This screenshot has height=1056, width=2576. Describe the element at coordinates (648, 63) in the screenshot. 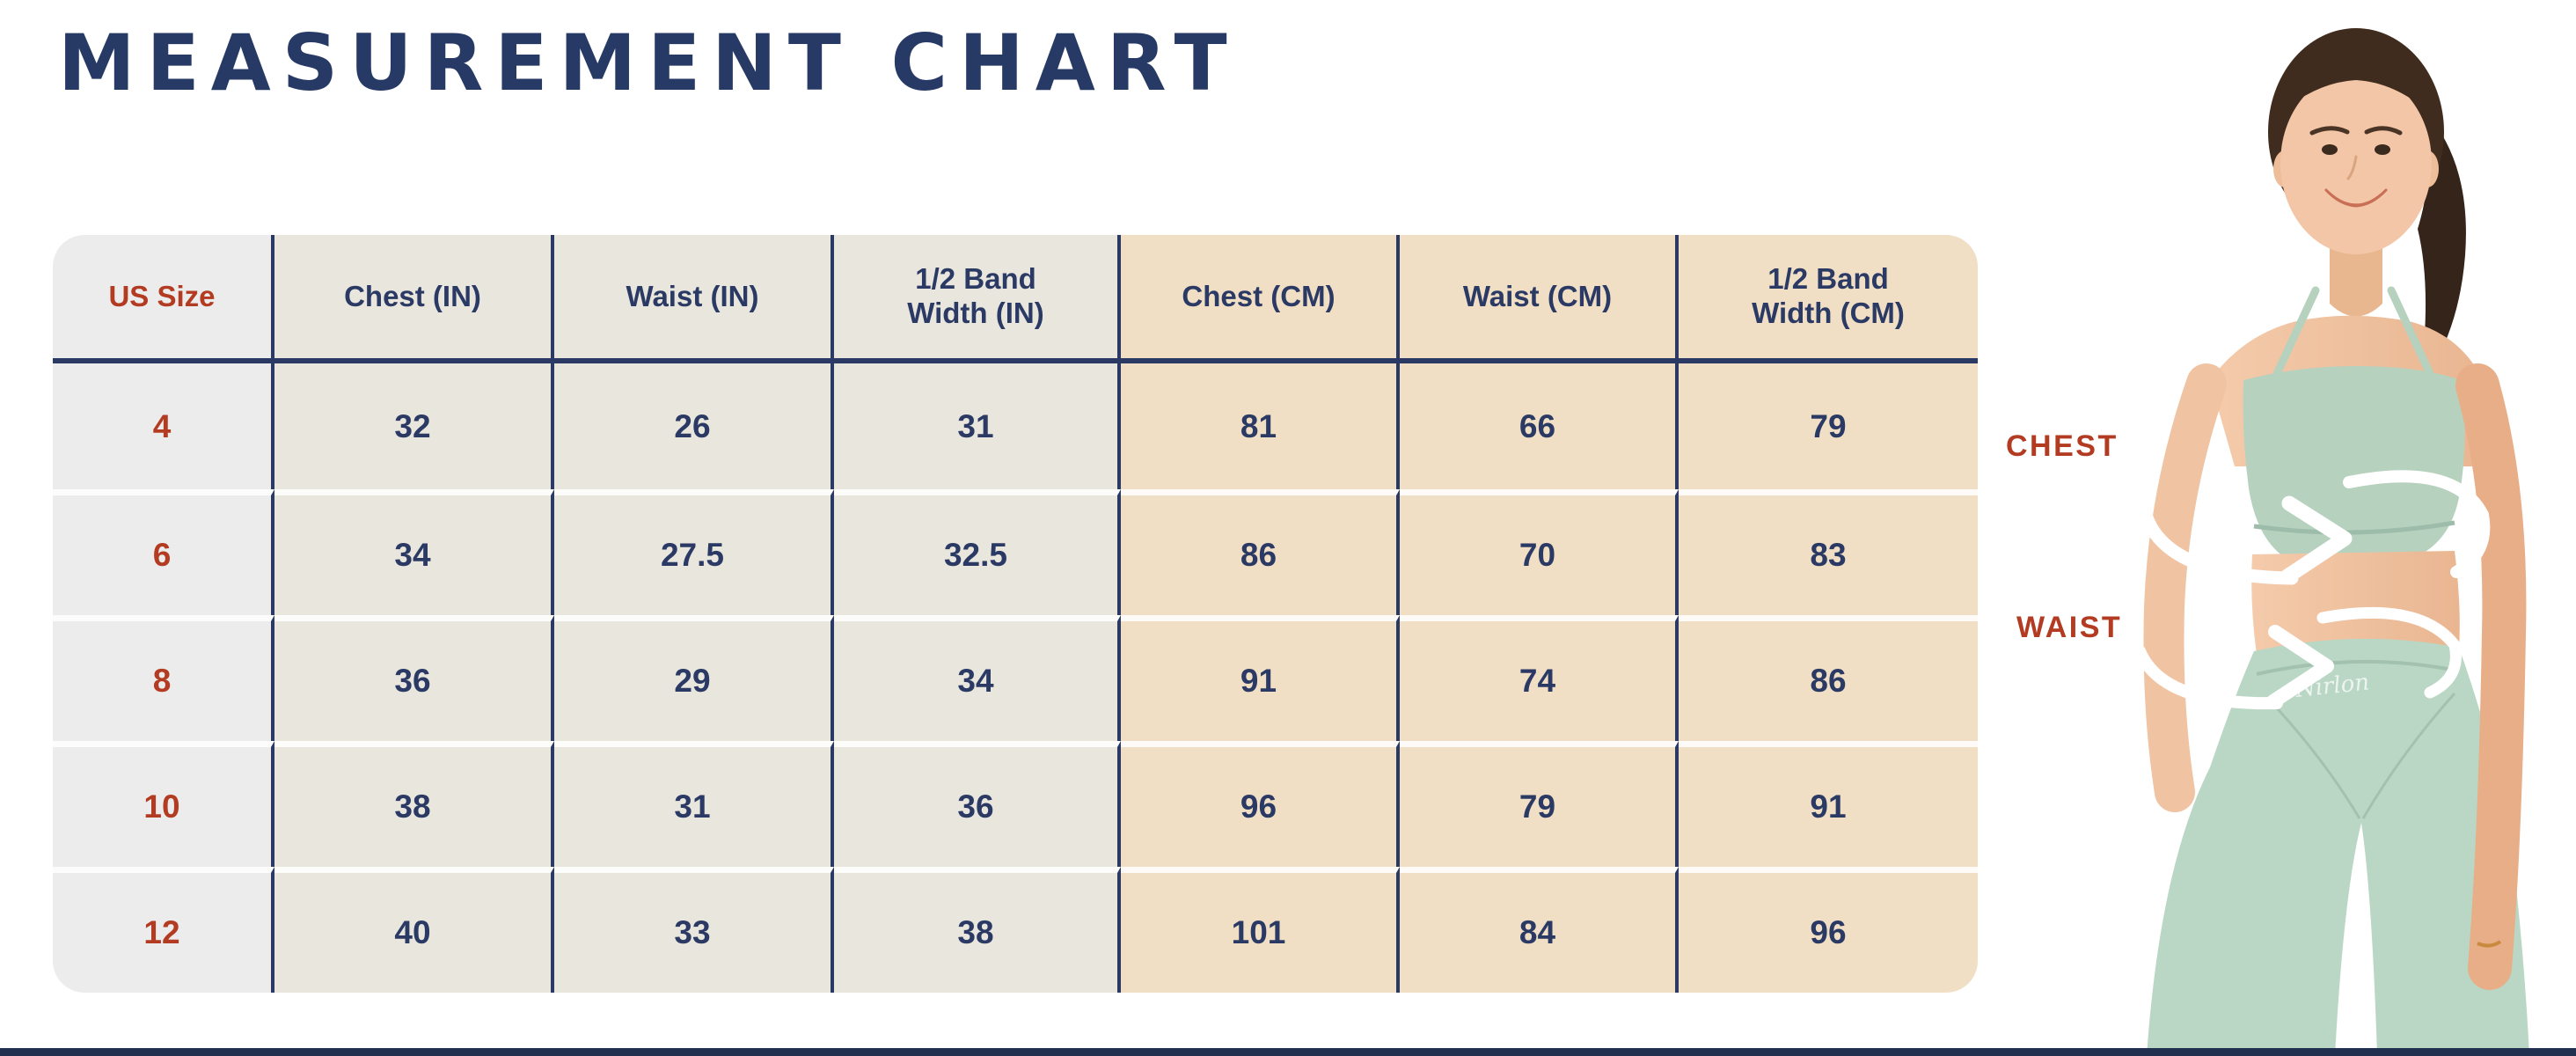

I see `page-title: MEASUREMENT CHART` at that location.